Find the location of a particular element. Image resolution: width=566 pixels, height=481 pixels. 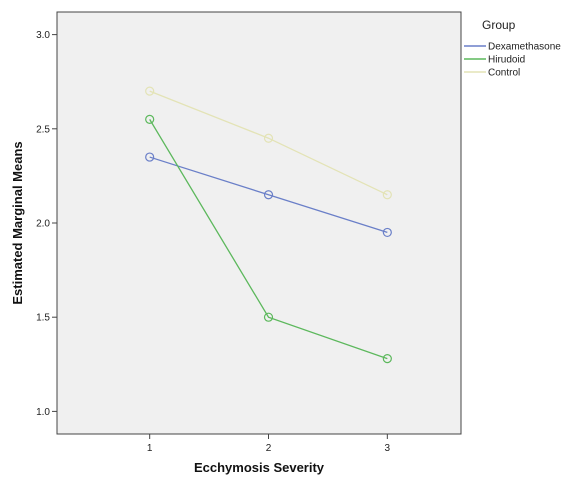

legend-item: Hirudoid is located at coordinates (494, 60).